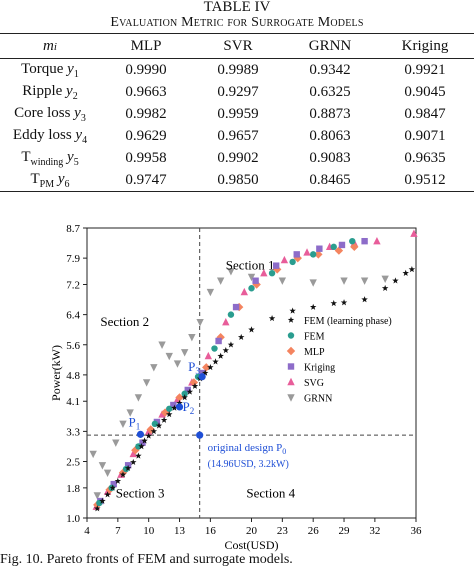 The width and height of the screenshot is (474, 568). I want to click on header-svr: SVR, so click(238, 45).